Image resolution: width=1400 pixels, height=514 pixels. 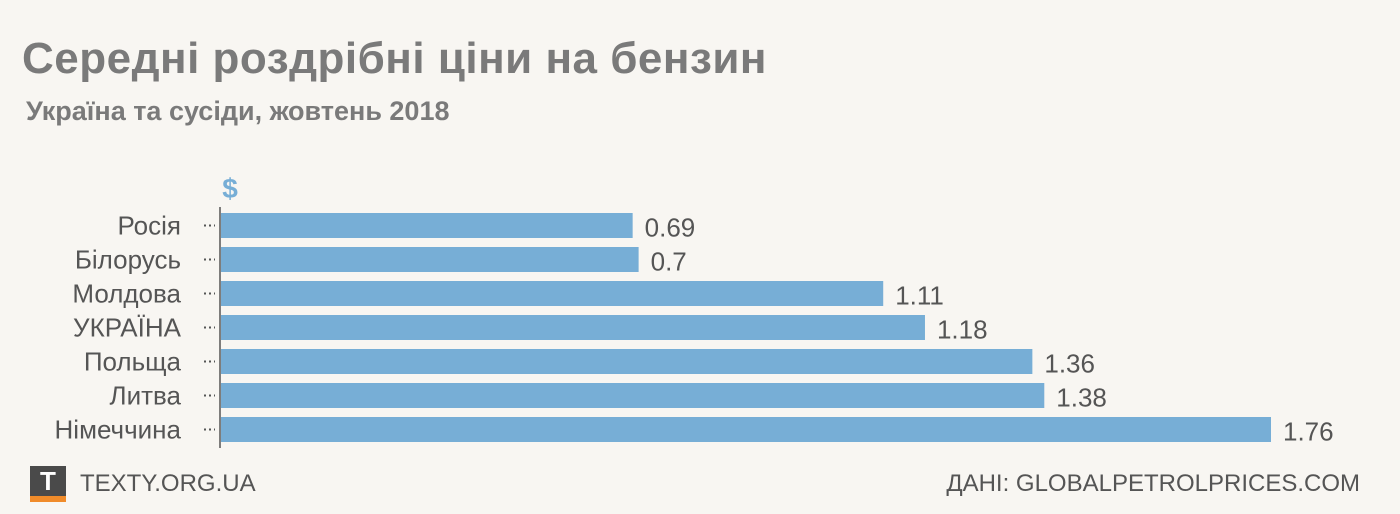 What do you see at coordinates (1153, 483) in the screenshot?
I see `data-source: ДАНІ: GLOBALPETROLPRICES.COM` at bounding box center [1153, 483].